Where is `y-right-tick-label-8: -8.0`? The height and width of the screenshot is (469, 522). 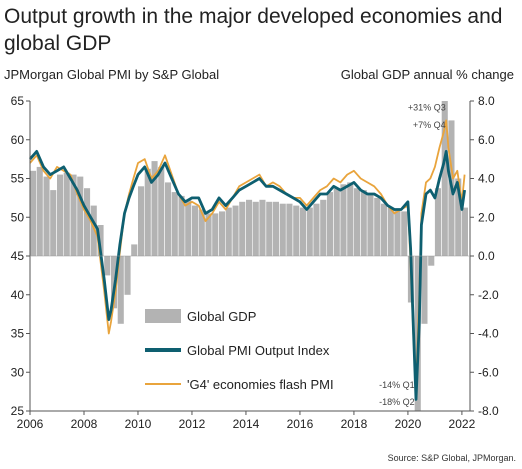 y-right-tick-label-8: -8.0 is located at coordinates (488, 411).